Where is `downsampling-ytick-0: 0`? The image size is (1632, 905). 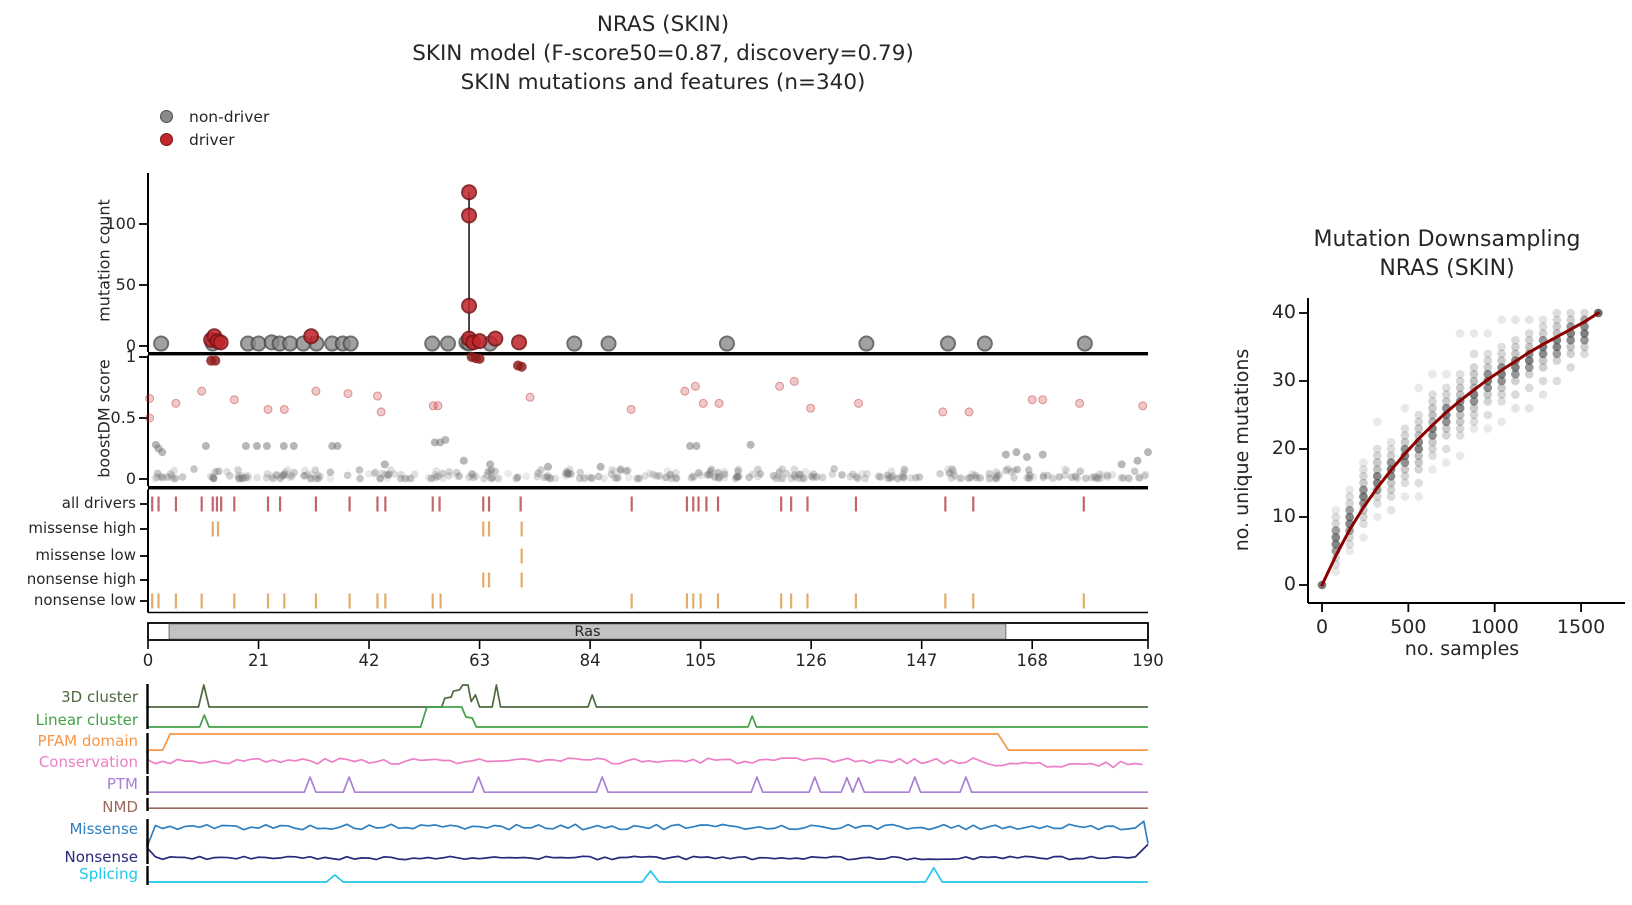
downsampling-ytick-0: 0 is located at coordinates (1289, 584).